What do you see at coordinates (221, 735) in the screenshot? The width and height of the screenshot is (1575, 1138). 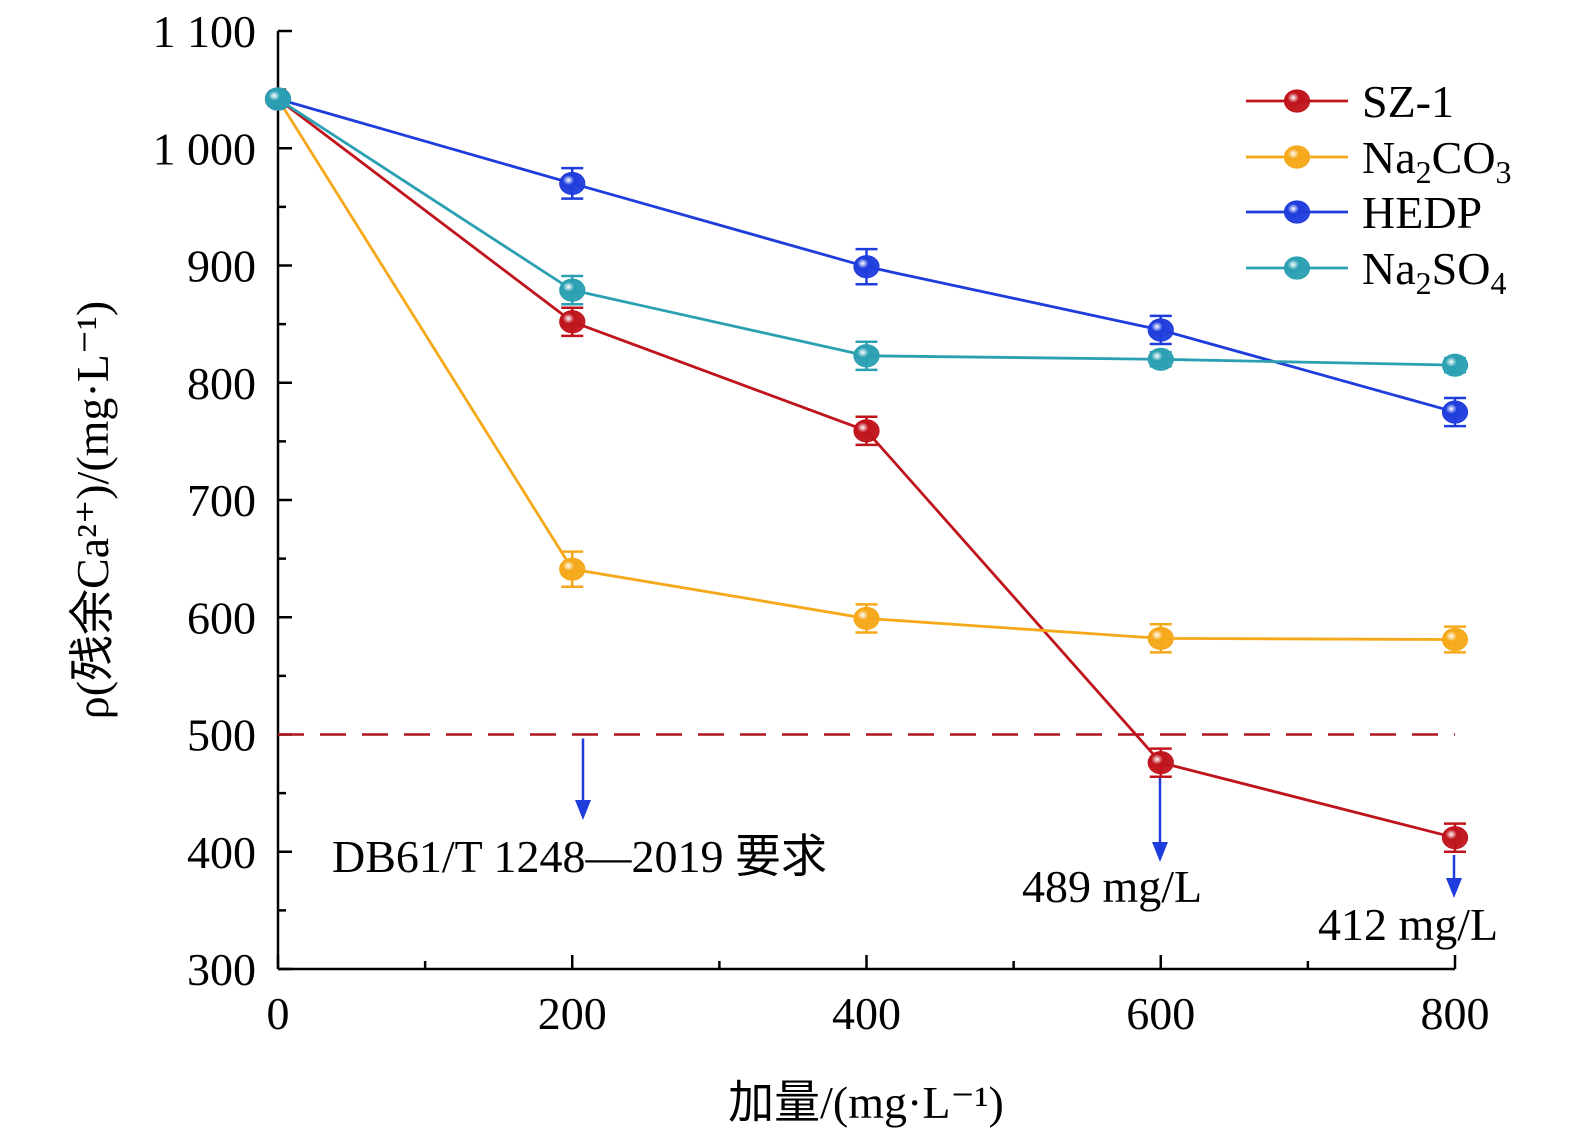 I see `y-tick-label: 500` at bounding box center [221, 735].